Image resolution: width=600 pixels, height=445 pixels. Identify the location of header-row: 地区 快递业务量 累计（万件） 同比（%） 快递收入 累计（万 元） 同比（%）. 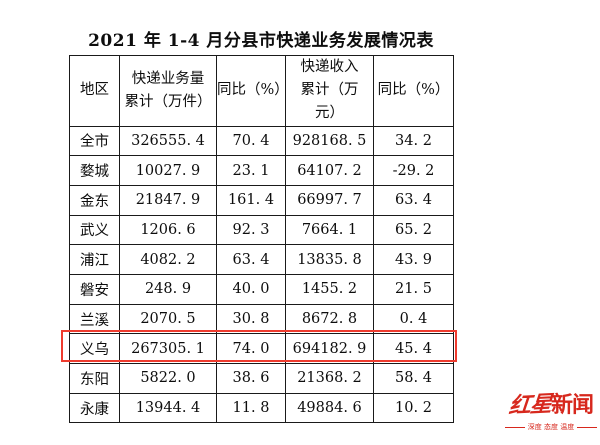
(261, 91).